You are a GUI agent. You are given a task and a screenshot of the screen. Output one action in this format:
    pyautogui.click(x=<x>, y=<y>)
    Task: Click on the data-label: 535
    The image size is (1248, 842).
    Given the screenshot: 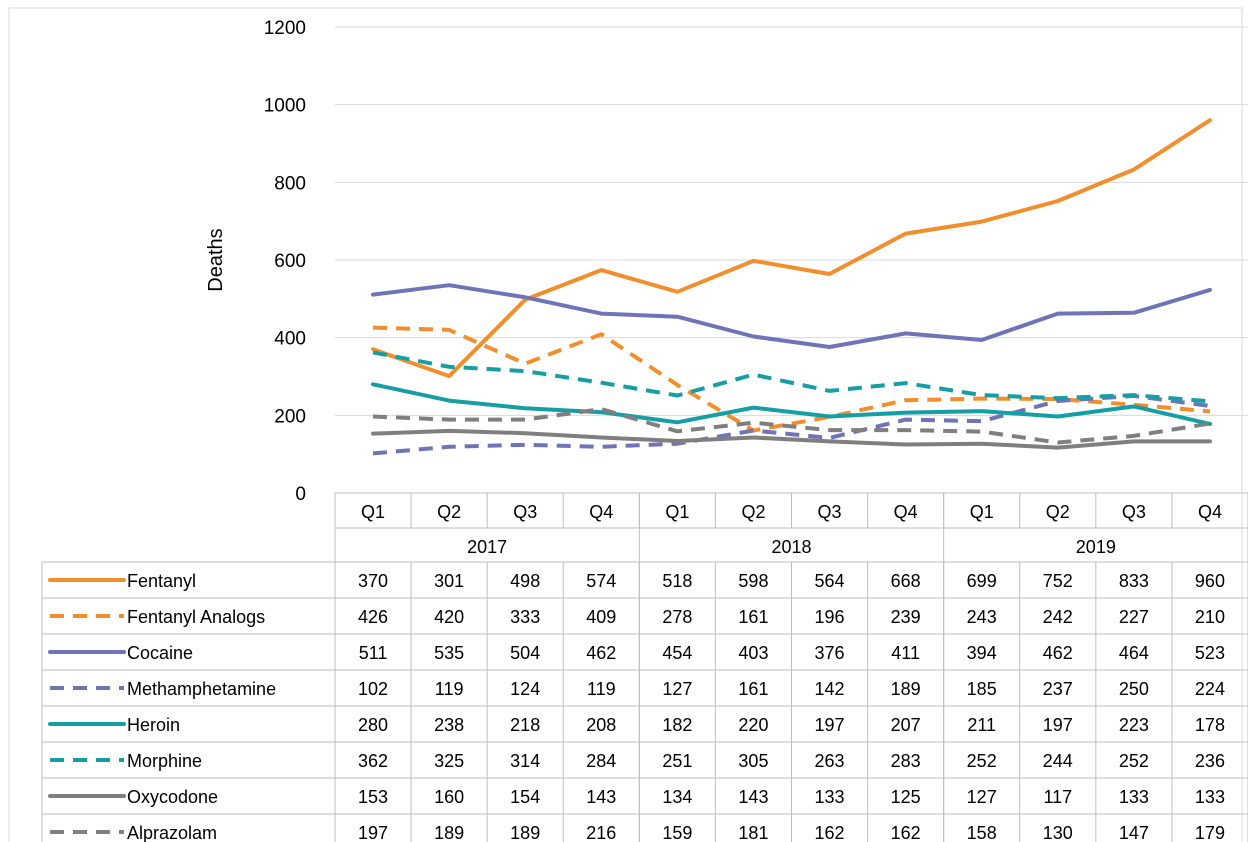 What is the action you would take?
    pyautogui.click(x=449, y=653)
    